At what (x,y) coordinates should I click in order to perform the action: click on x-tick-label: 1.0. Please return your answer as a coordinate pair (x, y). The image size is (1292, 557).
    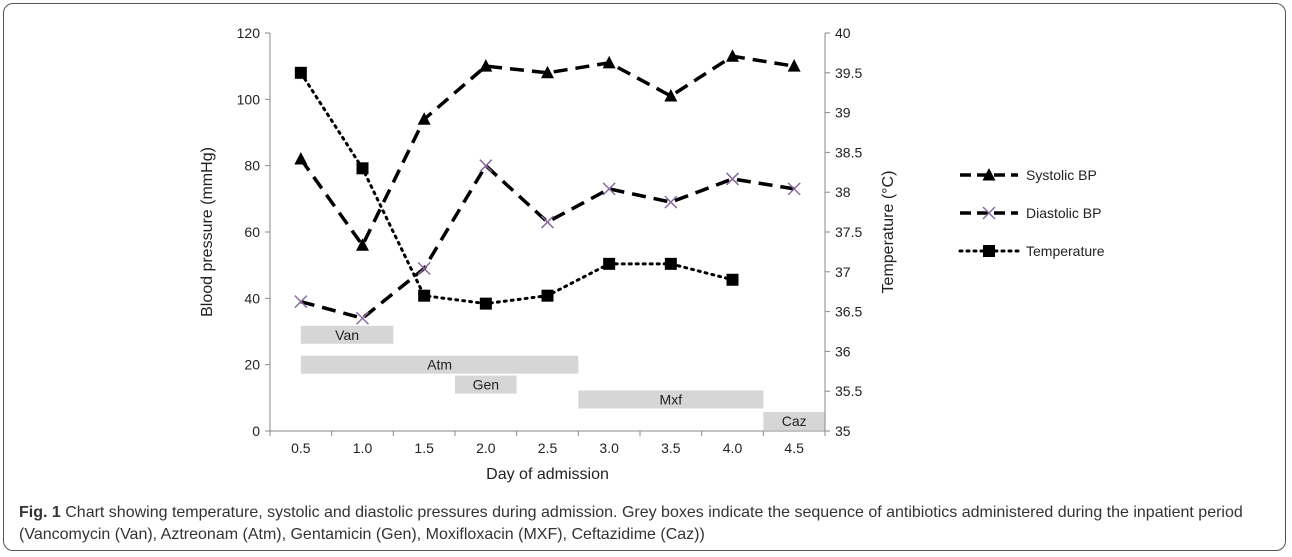
    Looking at the image, I should click on (363, 448).